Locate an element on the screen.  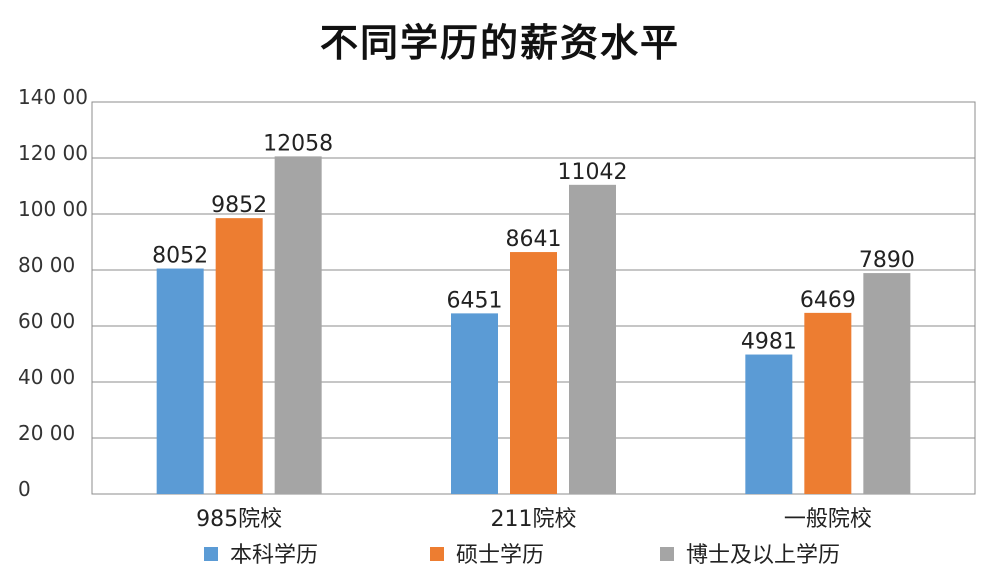
y-tick-label: 20 00 is located at coordinates (46, 433).